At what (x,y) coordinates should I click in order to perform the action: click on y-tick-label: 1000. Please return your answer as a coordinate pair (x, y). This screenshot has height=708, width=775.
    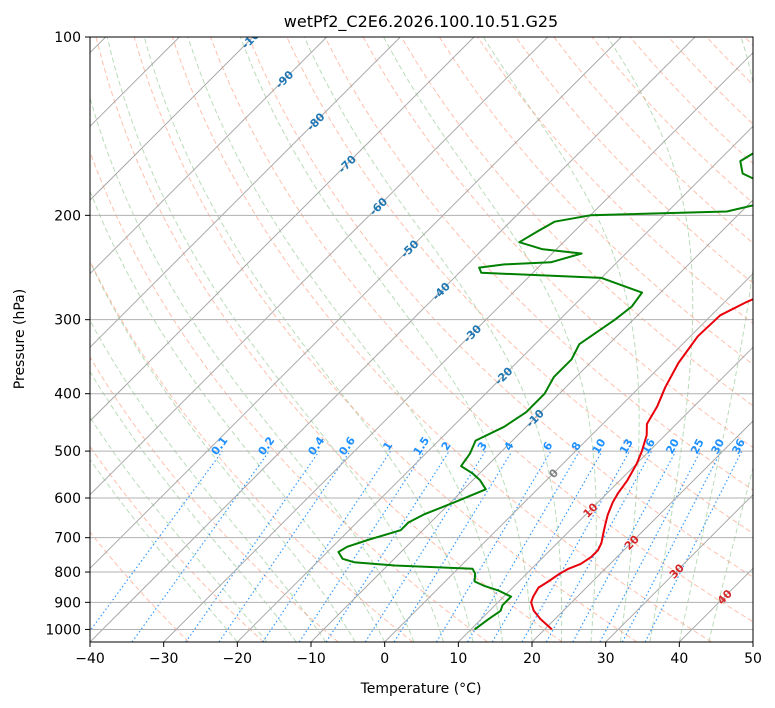
    Looking at the image, I should click on (63, 630).